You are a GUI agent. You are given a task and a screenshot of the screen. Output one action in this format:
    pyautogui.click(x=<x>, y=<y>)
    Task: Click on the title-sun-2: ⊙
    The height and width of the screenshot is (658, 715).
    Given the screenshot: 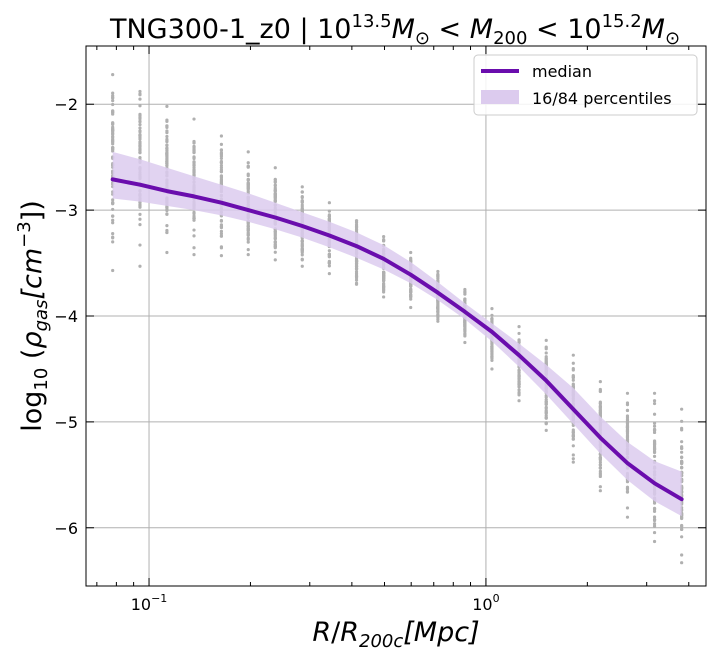 What is the action you would take?
    pyautogui.click(x=672, y=38)
    